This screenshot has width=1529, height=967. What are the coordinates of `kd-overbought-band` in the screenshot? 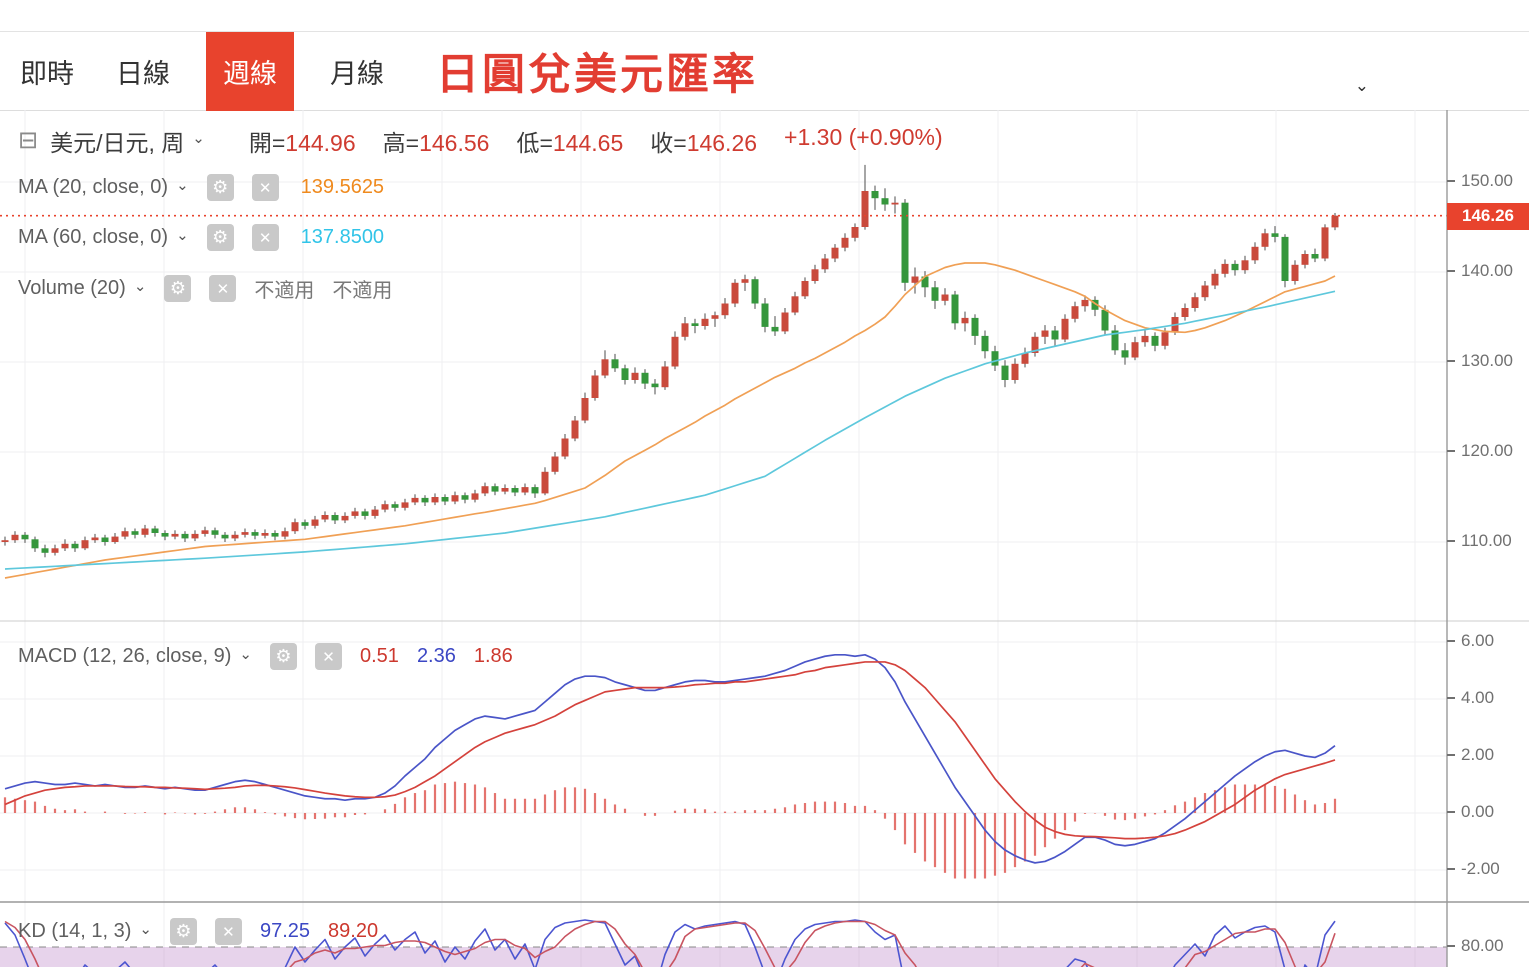 It's located at (723, 957).